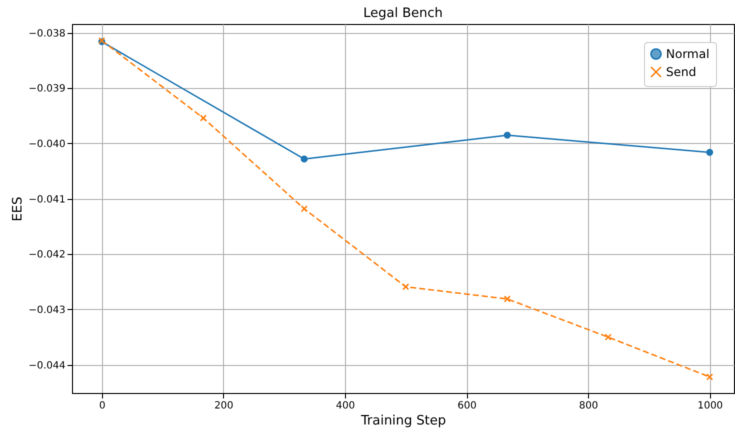  What do you see at coordinates (102, 406) in the screenshot?
I see `x-tick-label: 0` at bounding box center [102, 406].